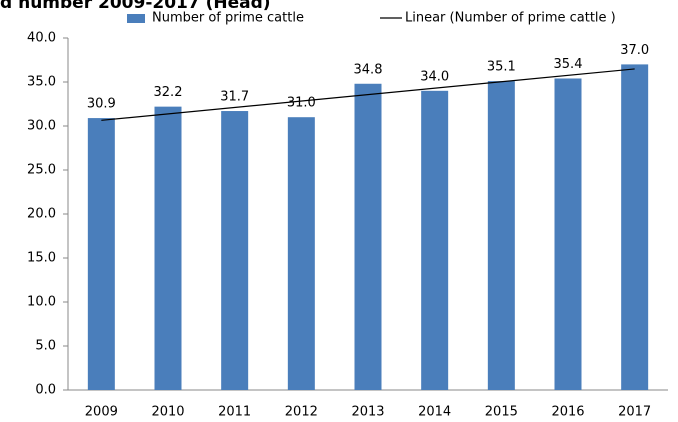 The width and height of the screenshot is (678, 422). I want to click on y-tick-label: 25.0, so click(41, 170).